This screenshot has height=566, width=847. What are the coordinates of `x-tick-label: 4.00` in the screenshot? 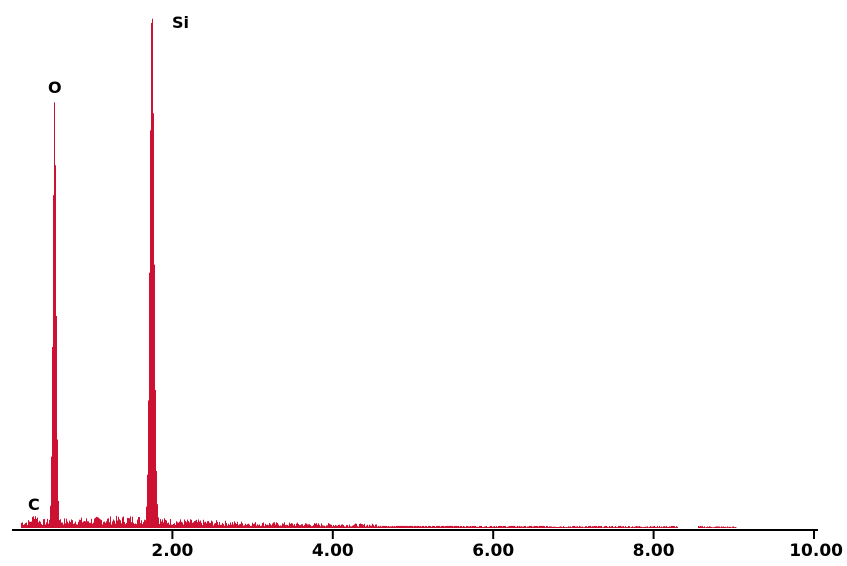 It's located at (333, 551).